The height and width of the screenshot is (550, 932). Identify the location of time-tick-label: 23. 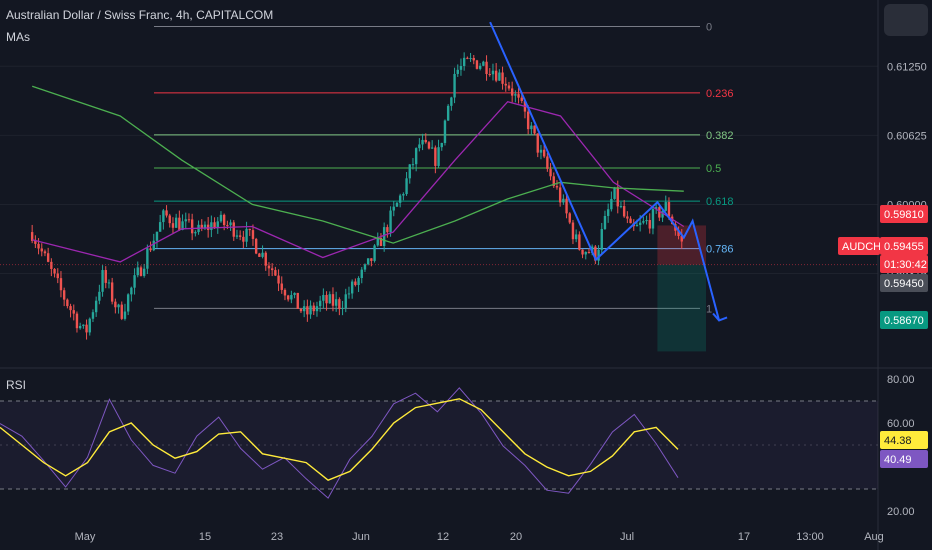
(277, 537).